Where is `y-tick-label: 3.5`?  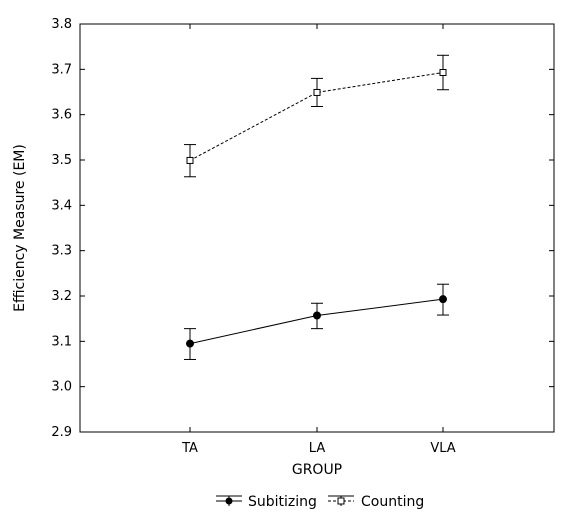
y-tick-label: 3.5 is located at coordinates (61, 160).